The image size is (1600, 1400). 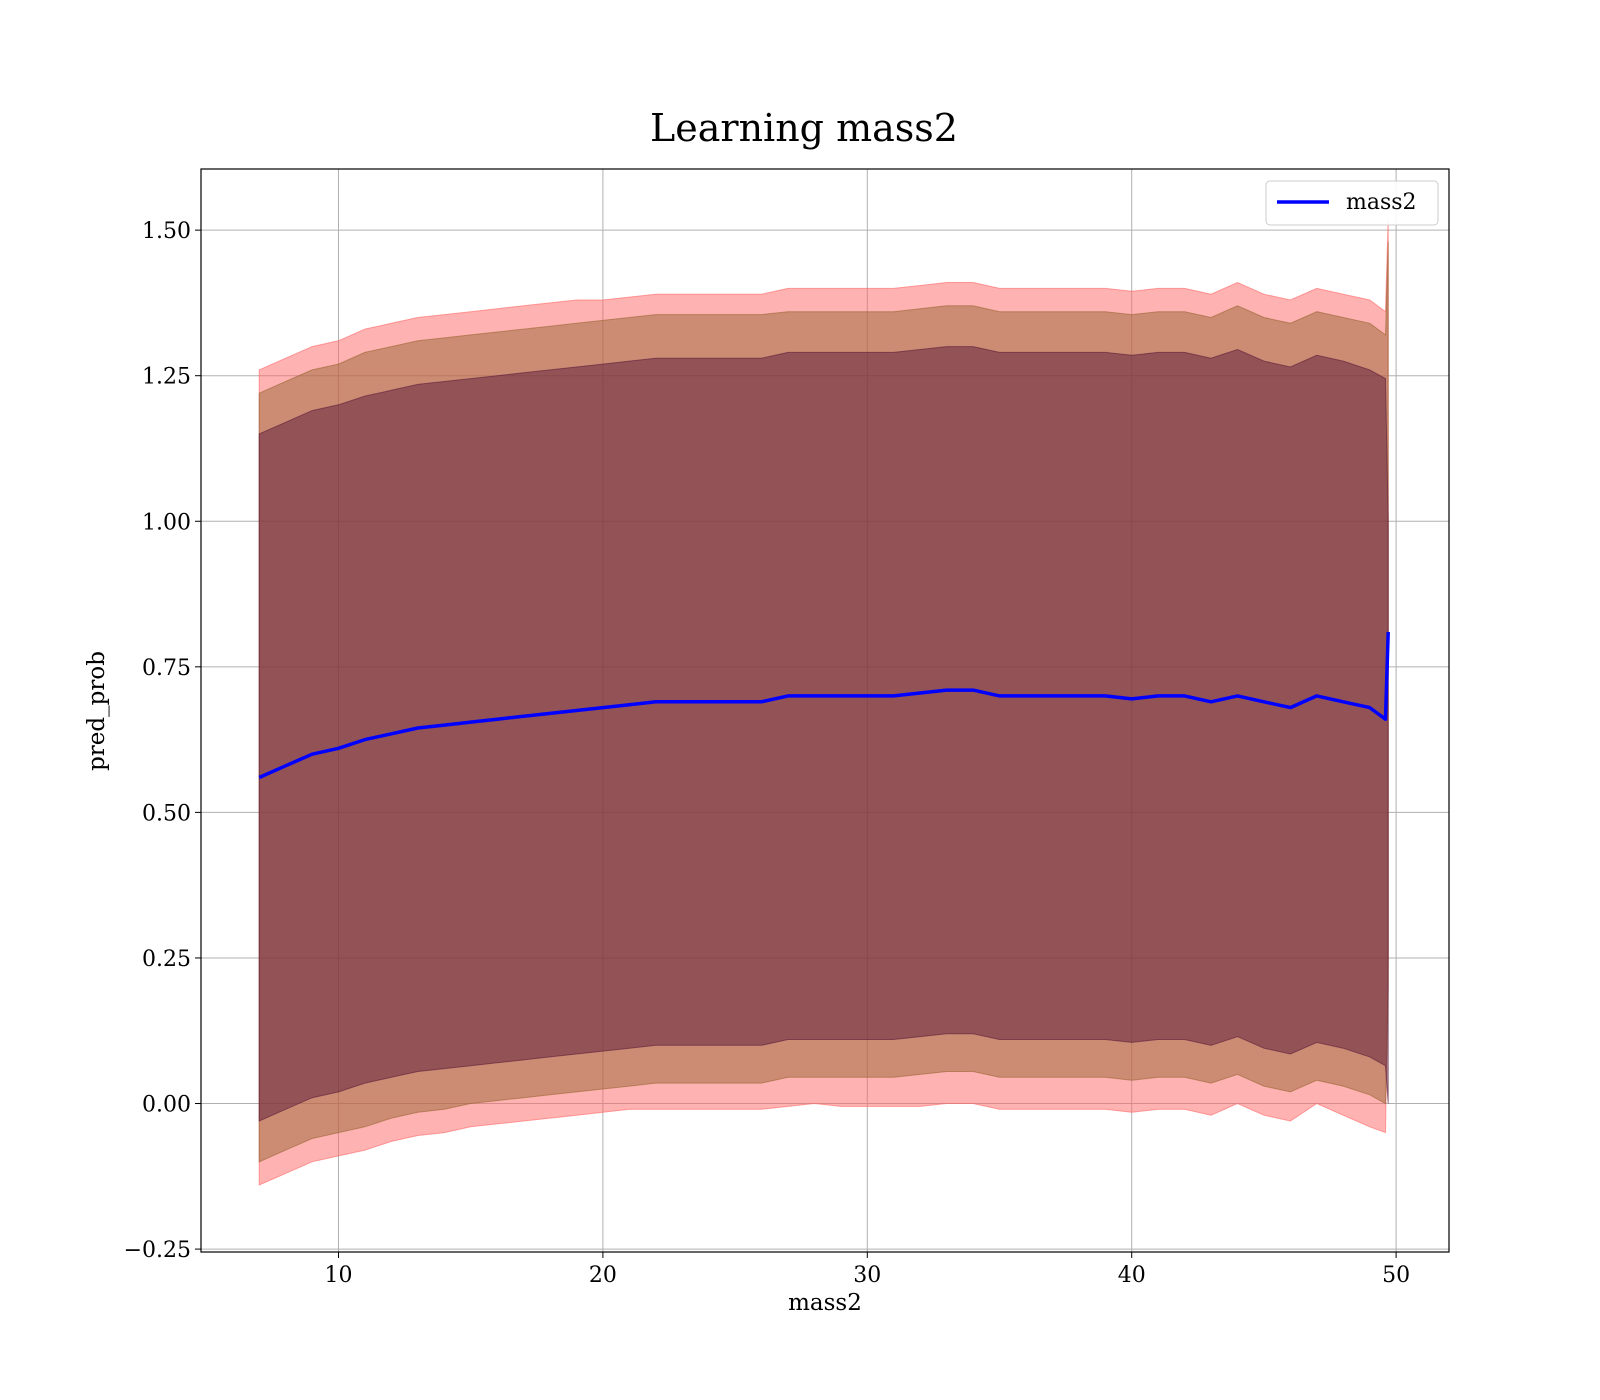 I want to click on x-tick-label-0: 10, so click(x=338, y=1275).